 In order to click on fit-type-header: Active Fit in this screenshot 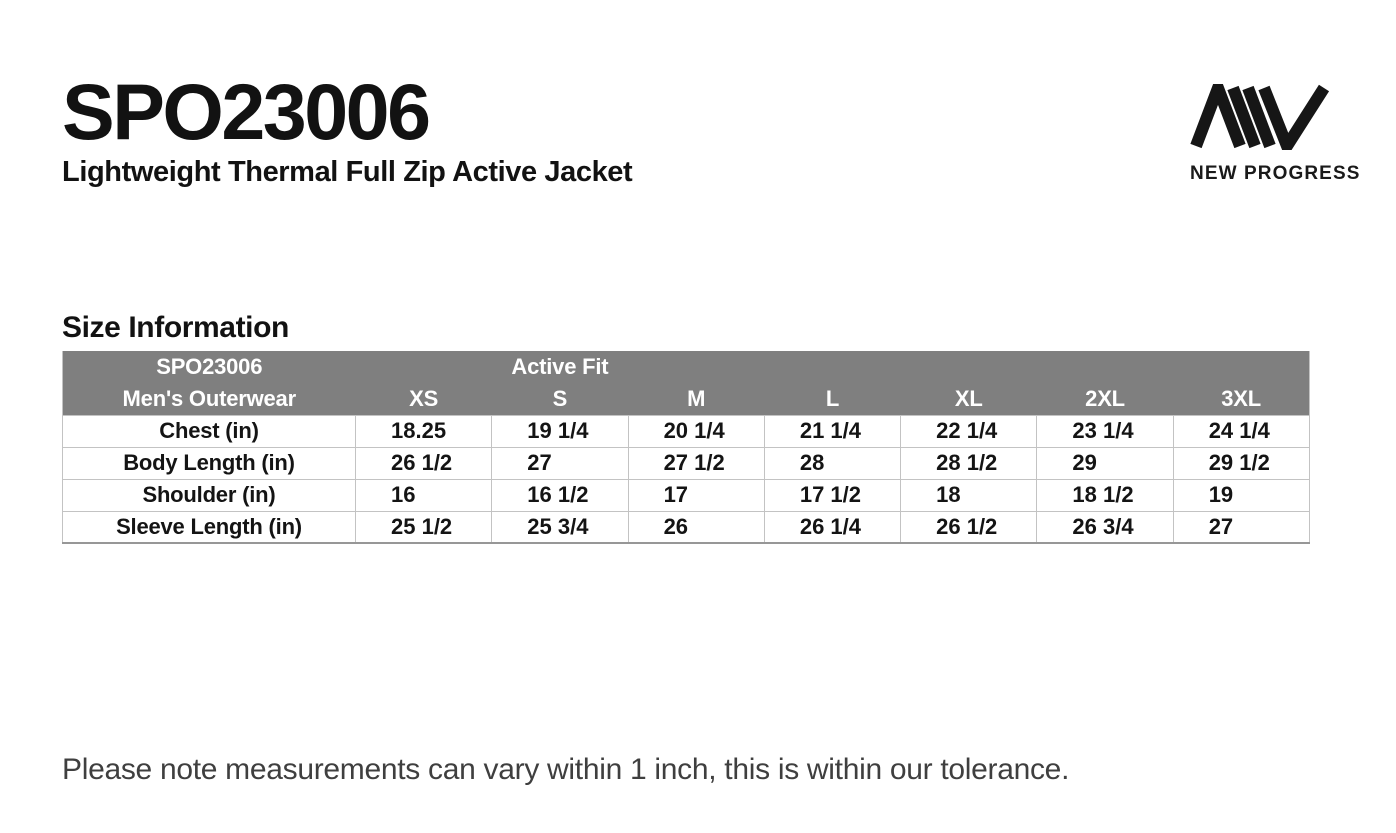, I will do `click(560, 367)`.